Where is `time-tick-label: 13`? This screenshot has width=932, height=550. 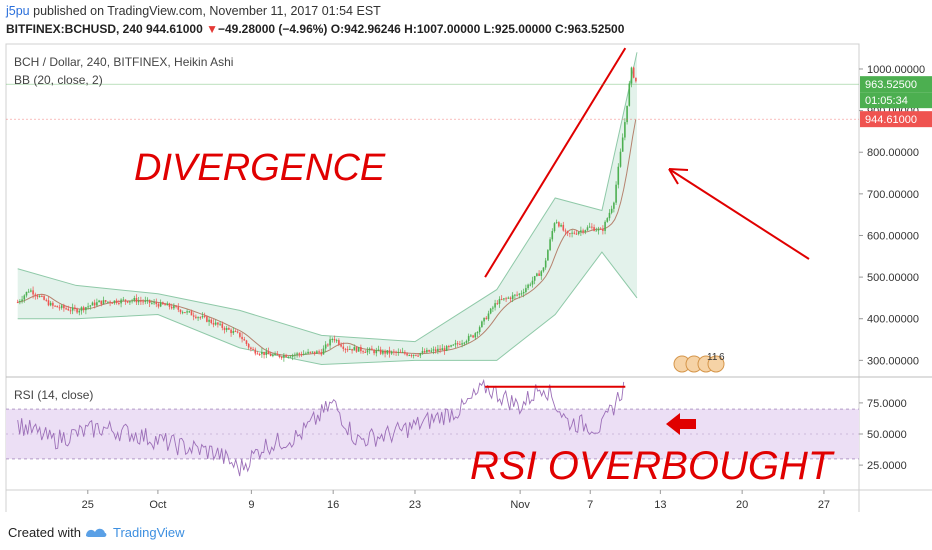 time-tick-label: 13 is located at coordinates (660, 505).